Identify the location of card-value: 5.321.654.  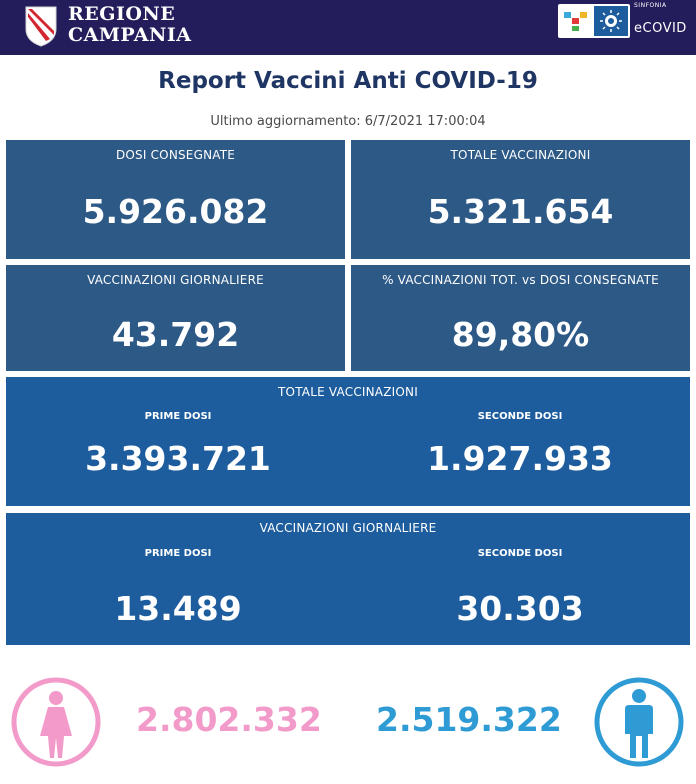
(520, 211).